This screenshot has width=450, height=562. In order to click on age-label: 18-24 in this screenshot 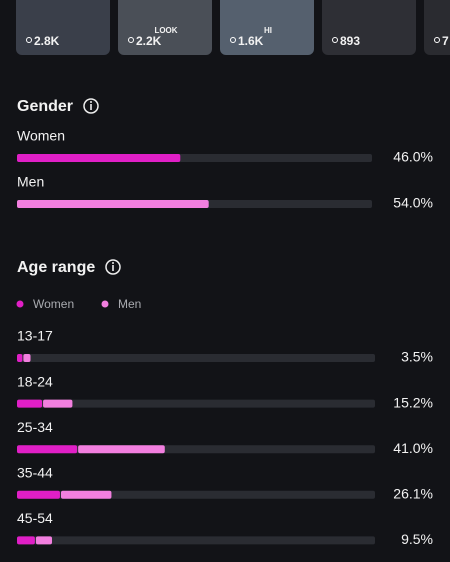, I will do `click(35, 381)`.